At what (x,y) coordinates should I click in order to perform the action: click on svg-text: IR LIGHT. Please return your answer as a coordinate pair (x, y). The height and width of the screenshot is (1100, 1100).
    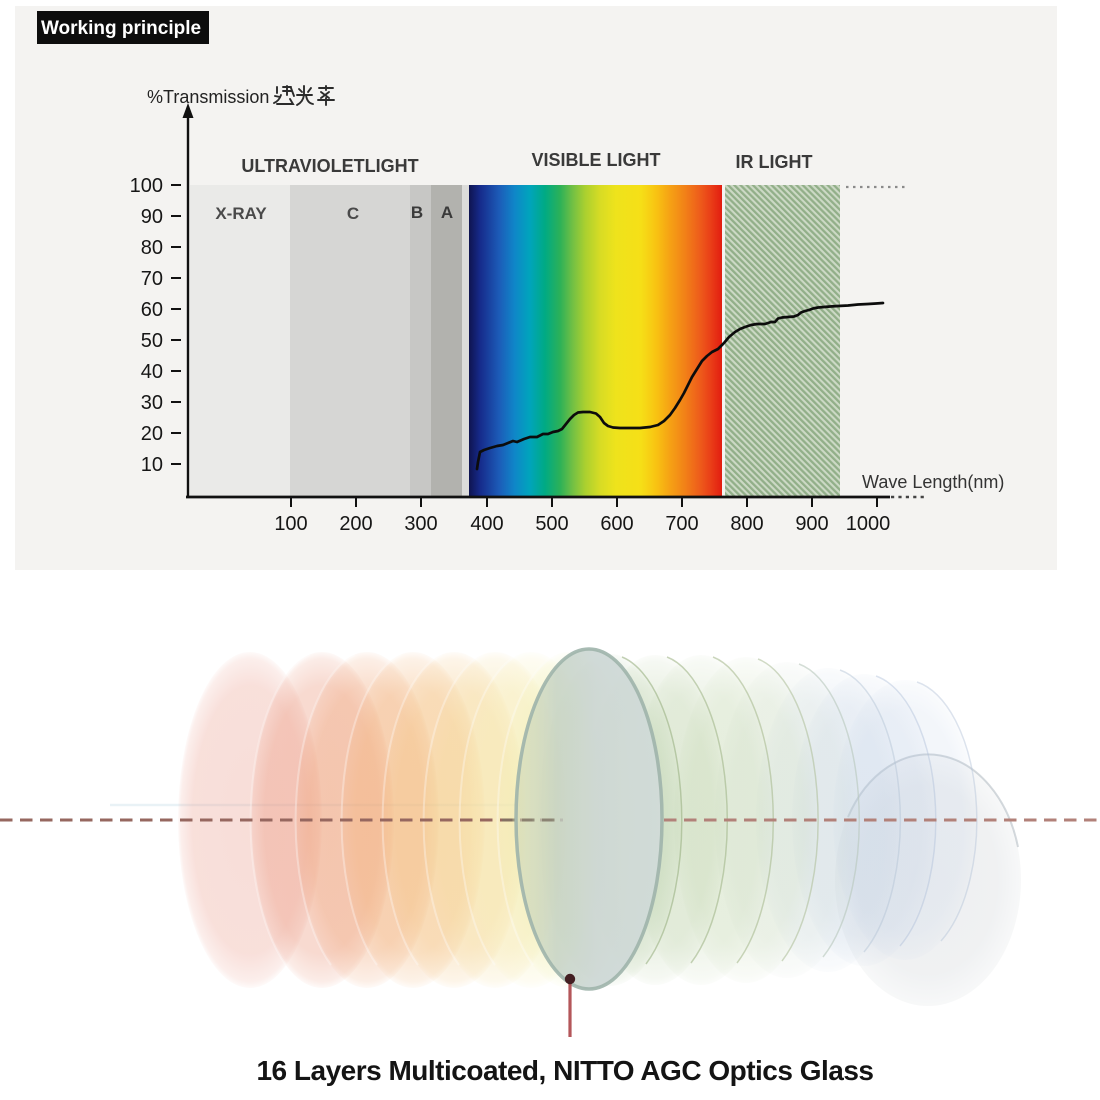
    Looking at the image, I should click on (774, 162).